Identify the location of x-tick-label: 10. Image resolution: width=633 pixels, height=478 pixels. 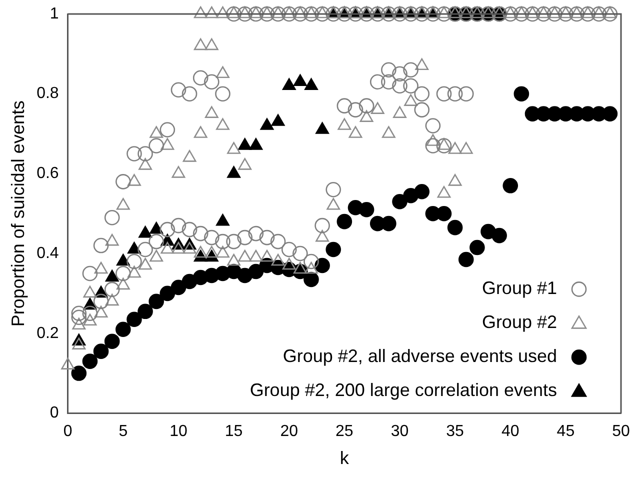
(179, 431).